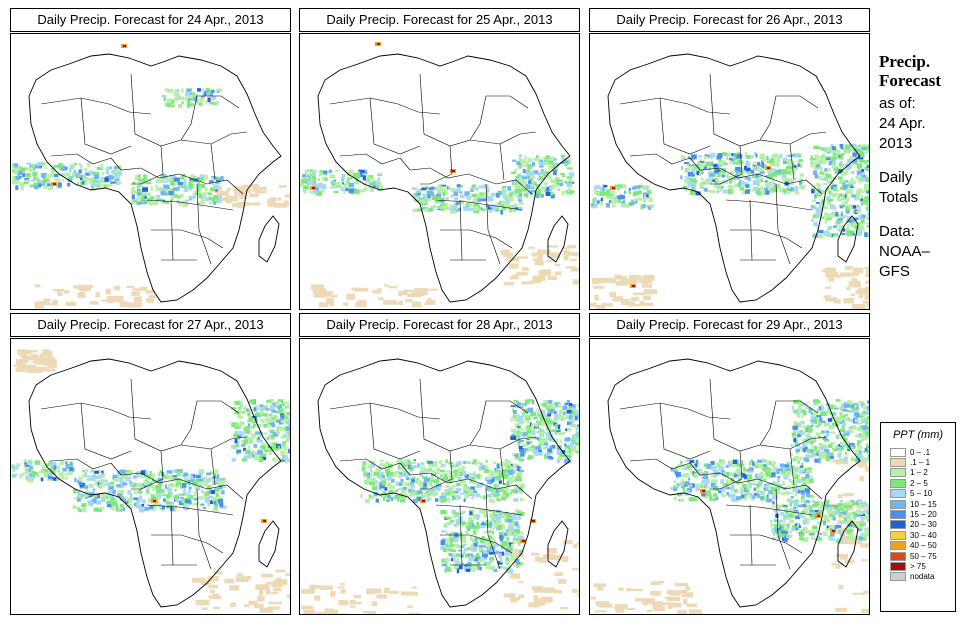  Describe the element at coordinates (54, 184) in the screenshot. I see `heavy-rain-cell` at that location.